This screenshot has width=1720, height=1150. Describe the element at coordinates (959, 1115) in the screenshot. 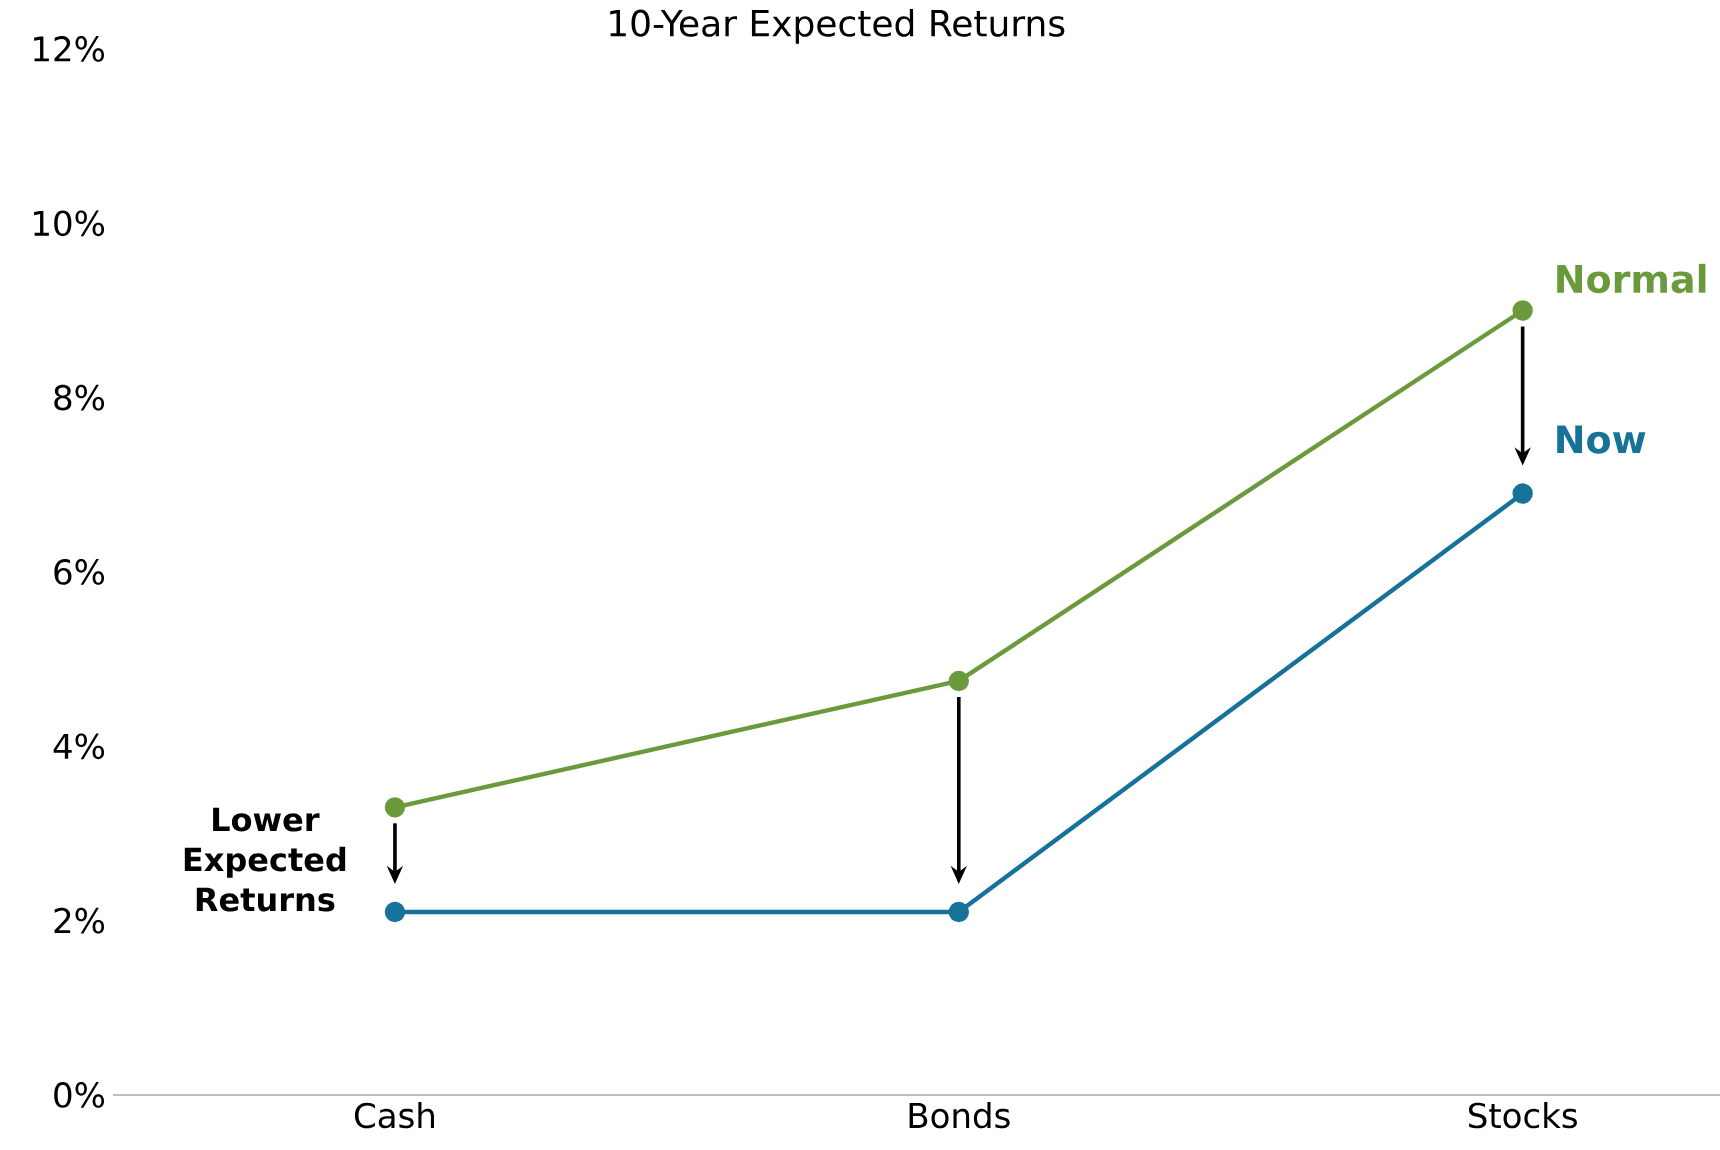

I see `x-tick-label: Bonds` at that location.